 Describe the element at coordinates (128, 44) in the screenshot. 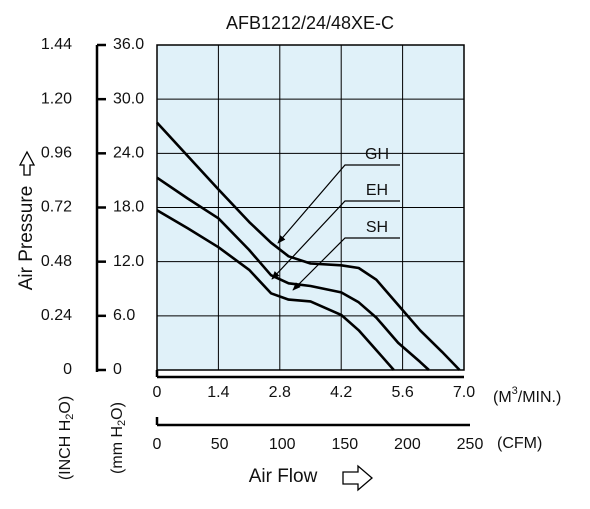

I see `y-tick-label: 36.0` at that location.